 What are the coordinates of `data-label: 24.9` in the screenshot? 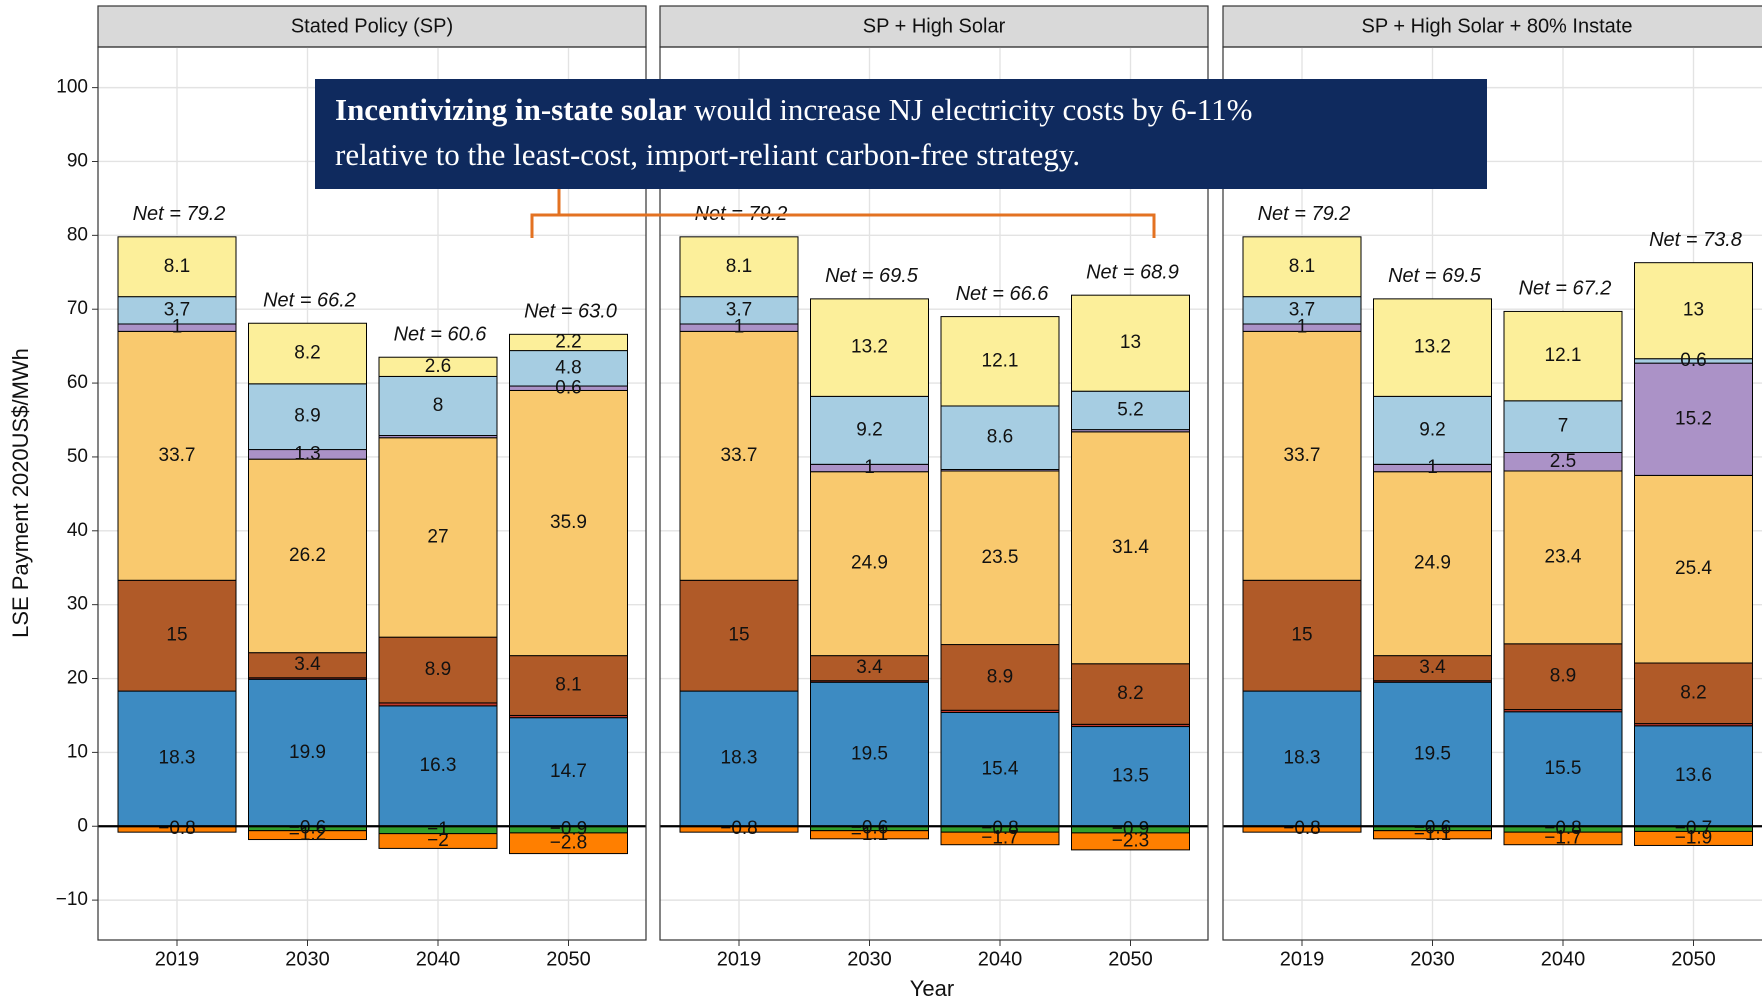 It's located at (1432, 563).